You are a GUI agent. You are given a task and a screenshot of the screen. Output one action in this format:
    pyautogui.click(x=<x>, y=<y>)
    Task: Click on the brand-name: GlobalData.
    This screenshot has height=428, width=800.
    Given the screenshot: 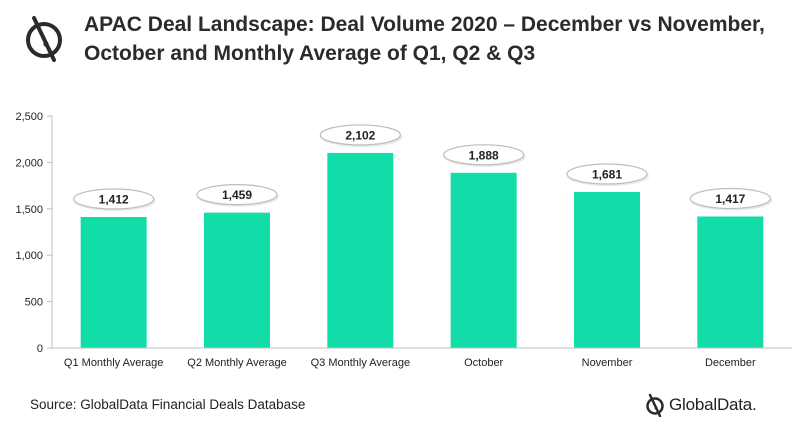 What is the action you would take?
    pyautogui.click(x=713, y=404)
    